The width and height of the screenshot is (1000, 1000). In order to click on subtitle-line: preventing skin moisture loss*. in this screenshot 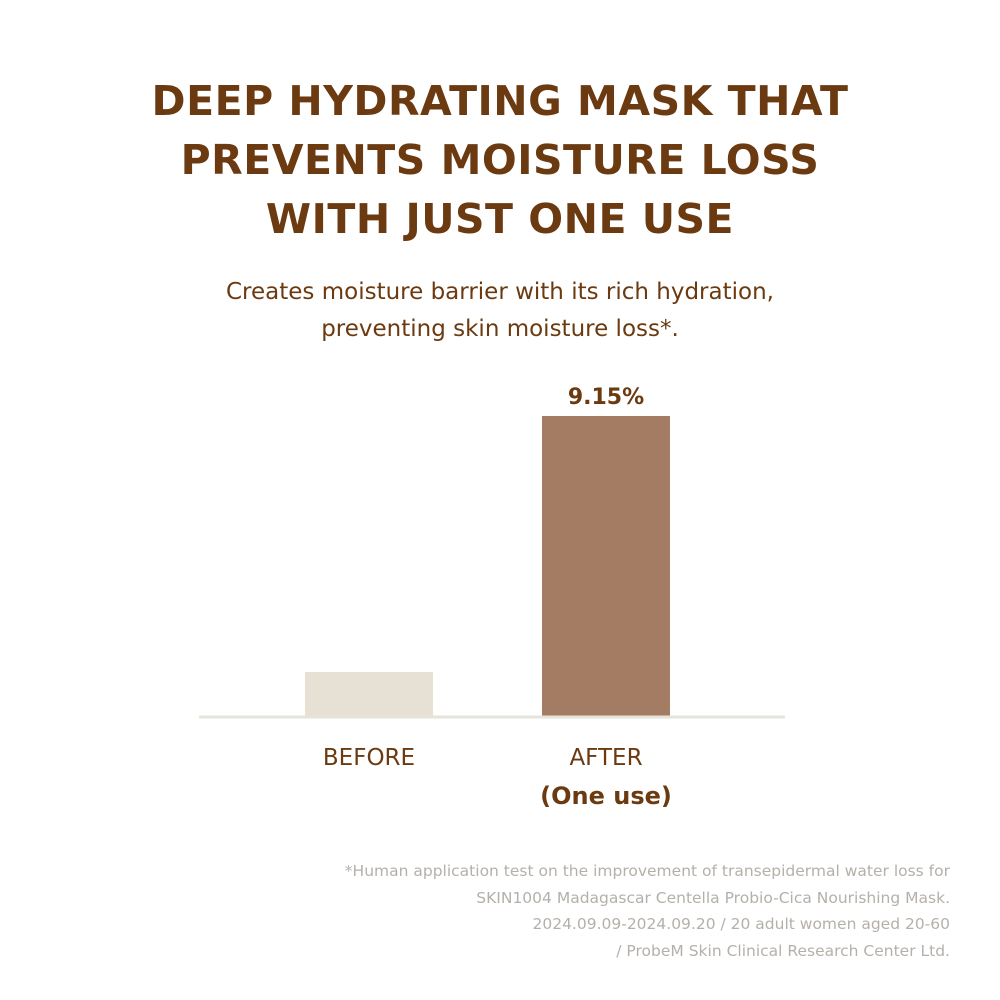, I will do `click(500, 329)`.